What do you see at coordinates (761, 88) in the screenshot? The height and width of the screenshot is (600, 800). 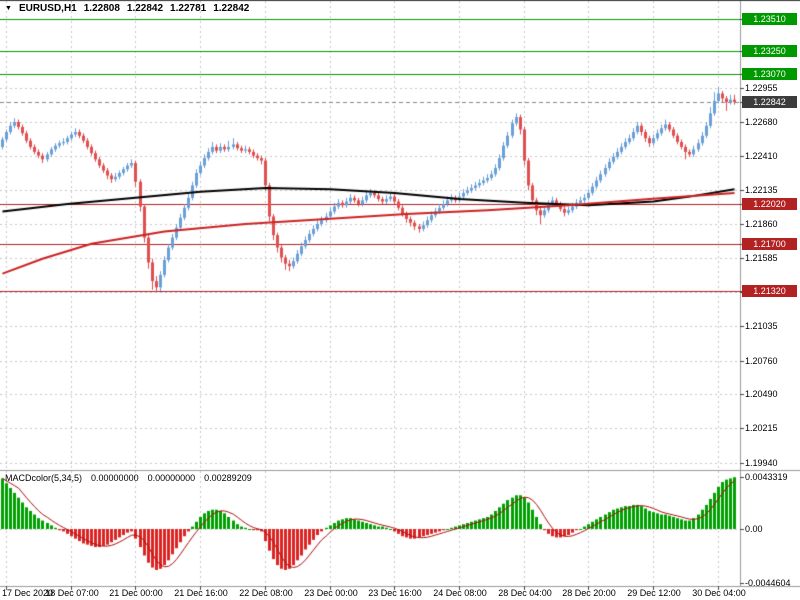 I see `price-tick-label: 1.22955` at bounding box center [761, 88].